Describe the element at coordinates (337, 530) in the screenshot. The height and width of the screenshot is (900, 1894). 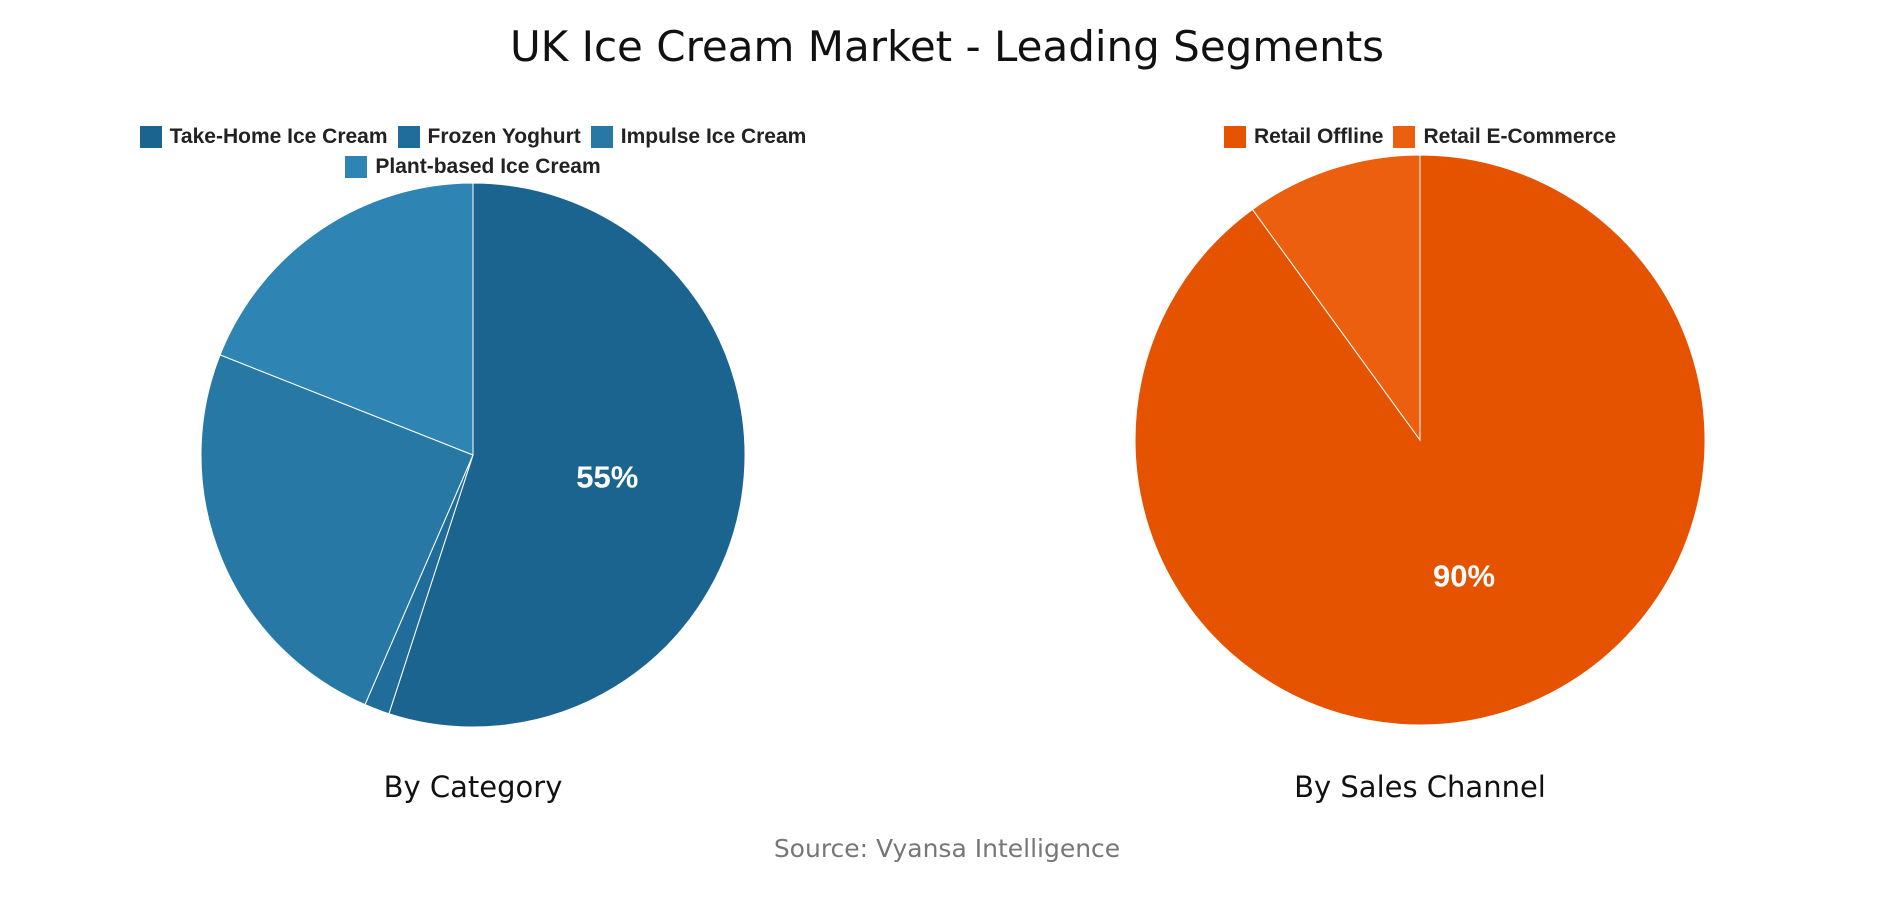
I see `pie-slice-impulse-ice-cream` at that location.